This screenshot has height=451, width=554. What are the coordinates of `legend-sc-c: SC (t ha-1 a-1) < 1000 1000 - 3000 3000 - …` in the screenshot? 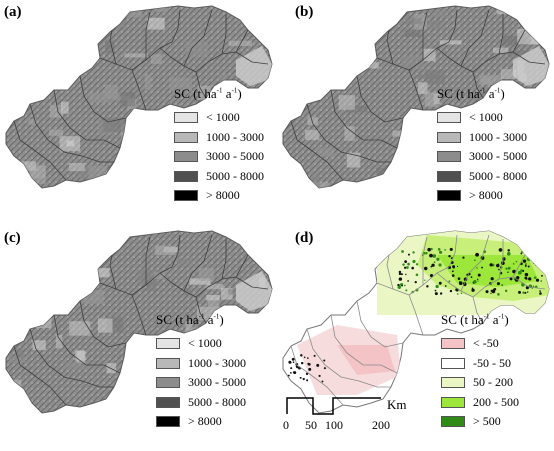 It's located at (201, 372).